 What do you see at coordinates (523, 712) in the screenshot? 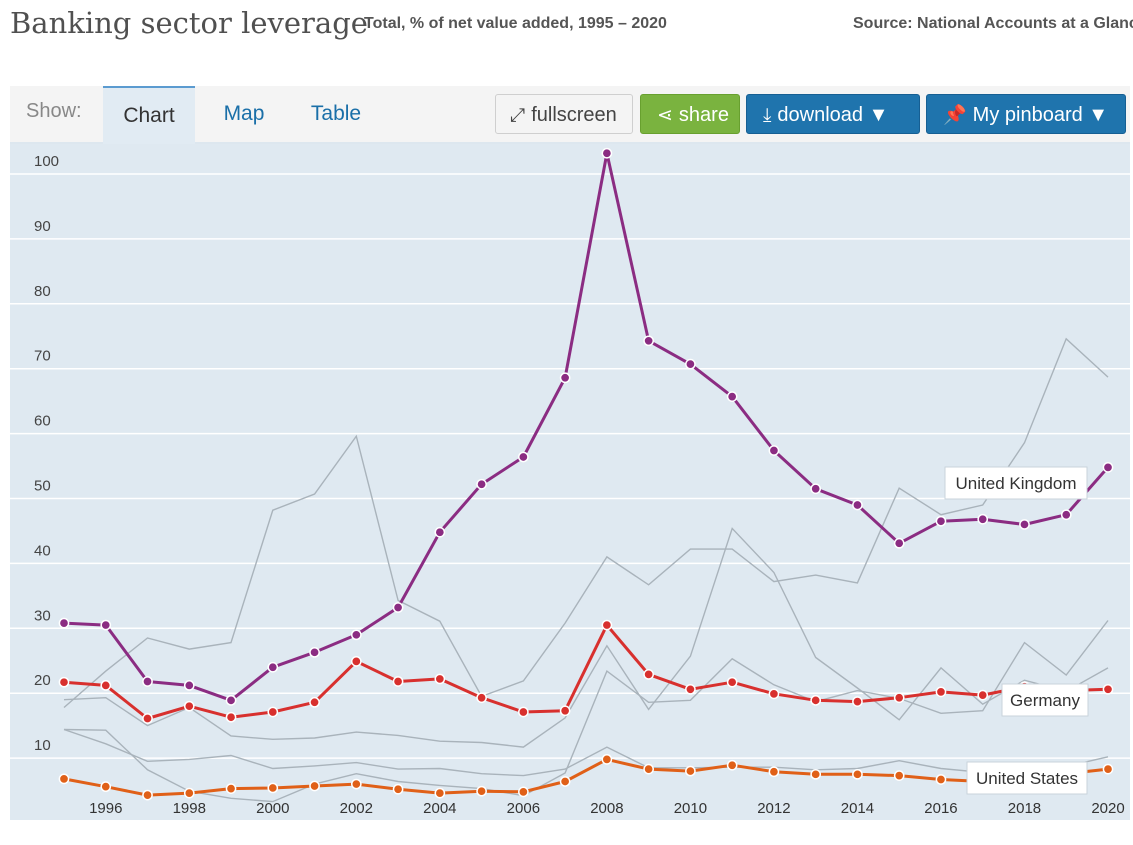
I see `point-germany-2006` at bounding box center [523, 712].